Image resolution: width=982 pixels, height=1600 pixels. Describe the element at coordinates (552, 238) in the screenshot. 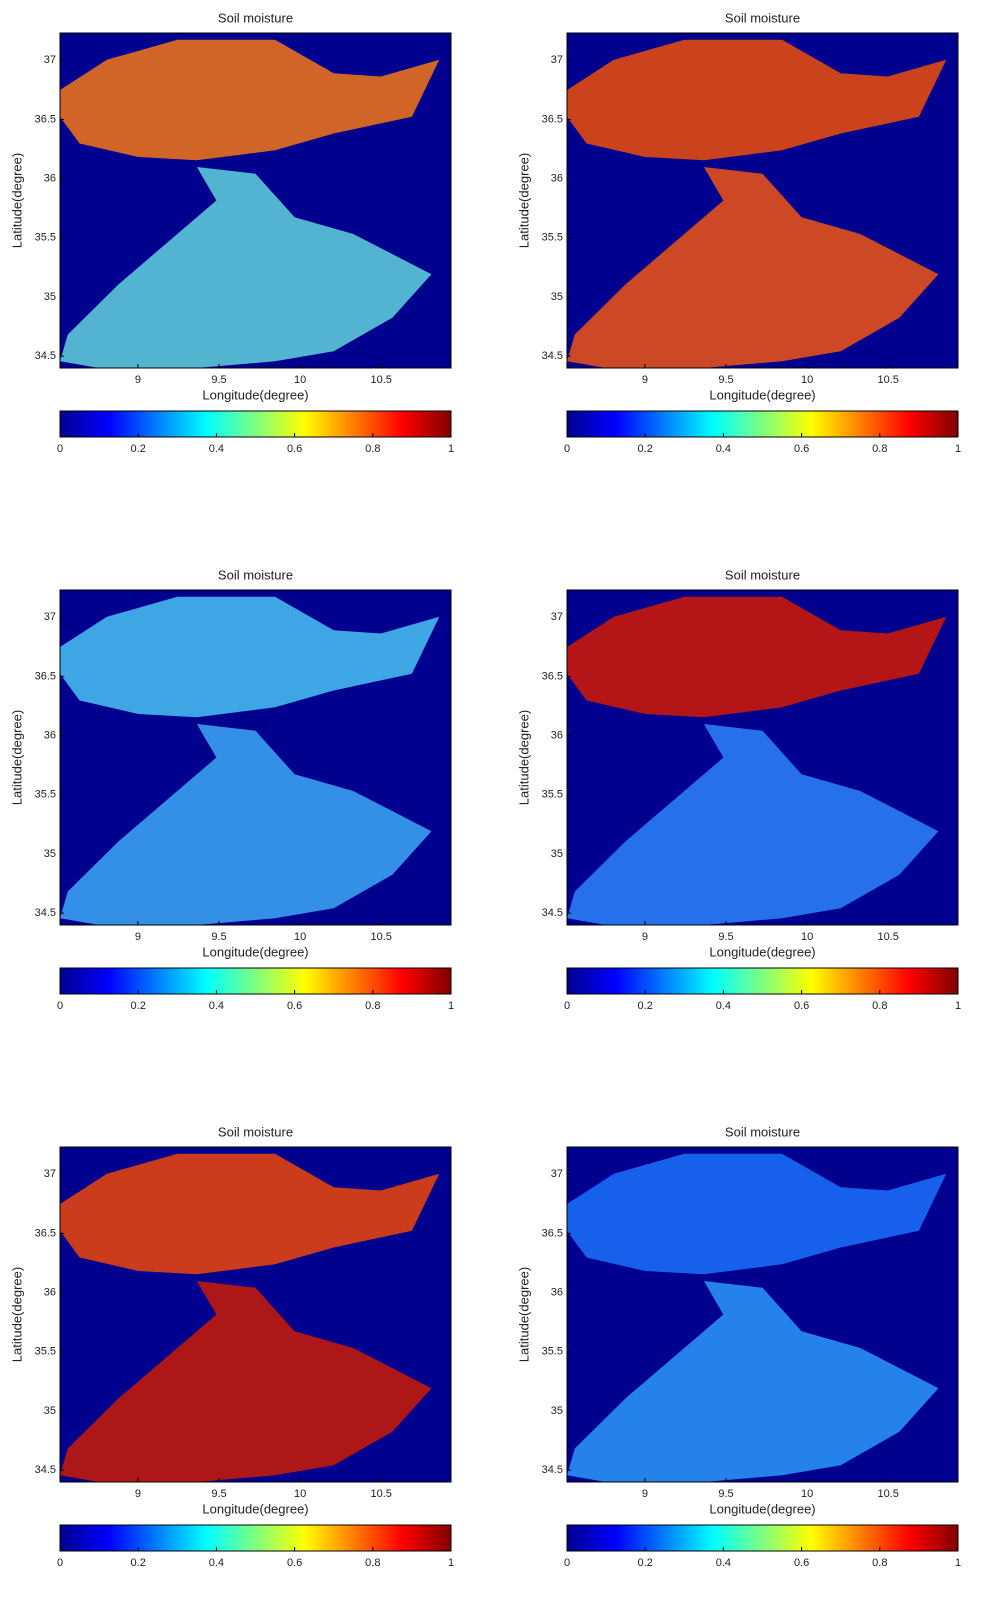

I see `y-tick-label: 35.5` at that location.